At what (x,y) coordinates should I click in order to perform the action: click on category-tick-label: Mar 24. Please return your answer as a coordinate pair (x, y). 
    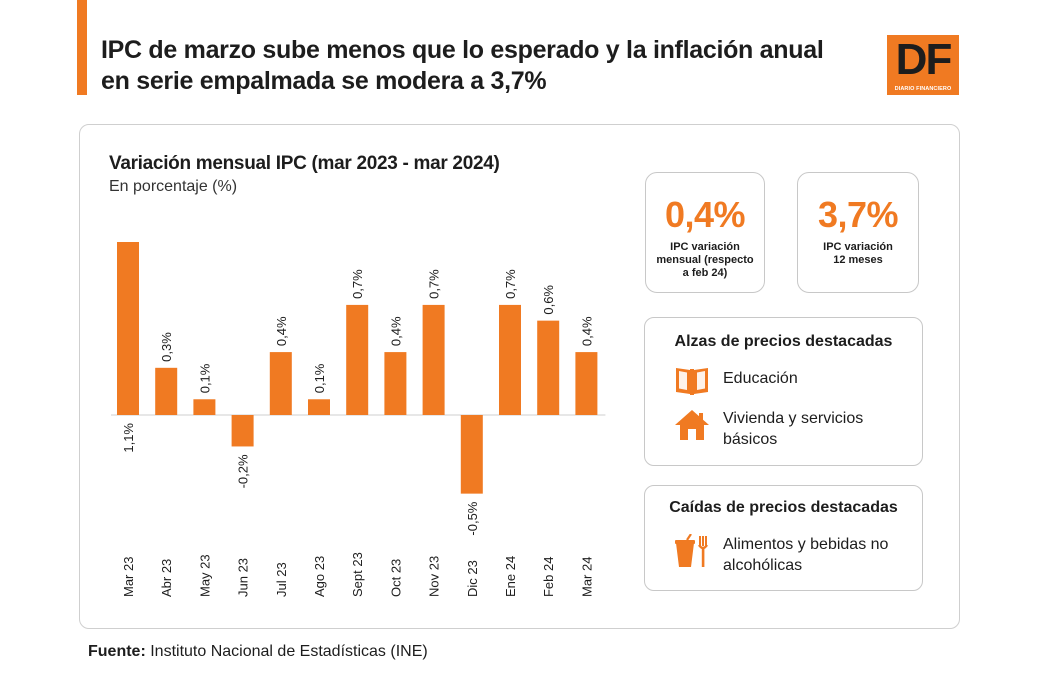
    Looking at the image, I should click on (586, 577).